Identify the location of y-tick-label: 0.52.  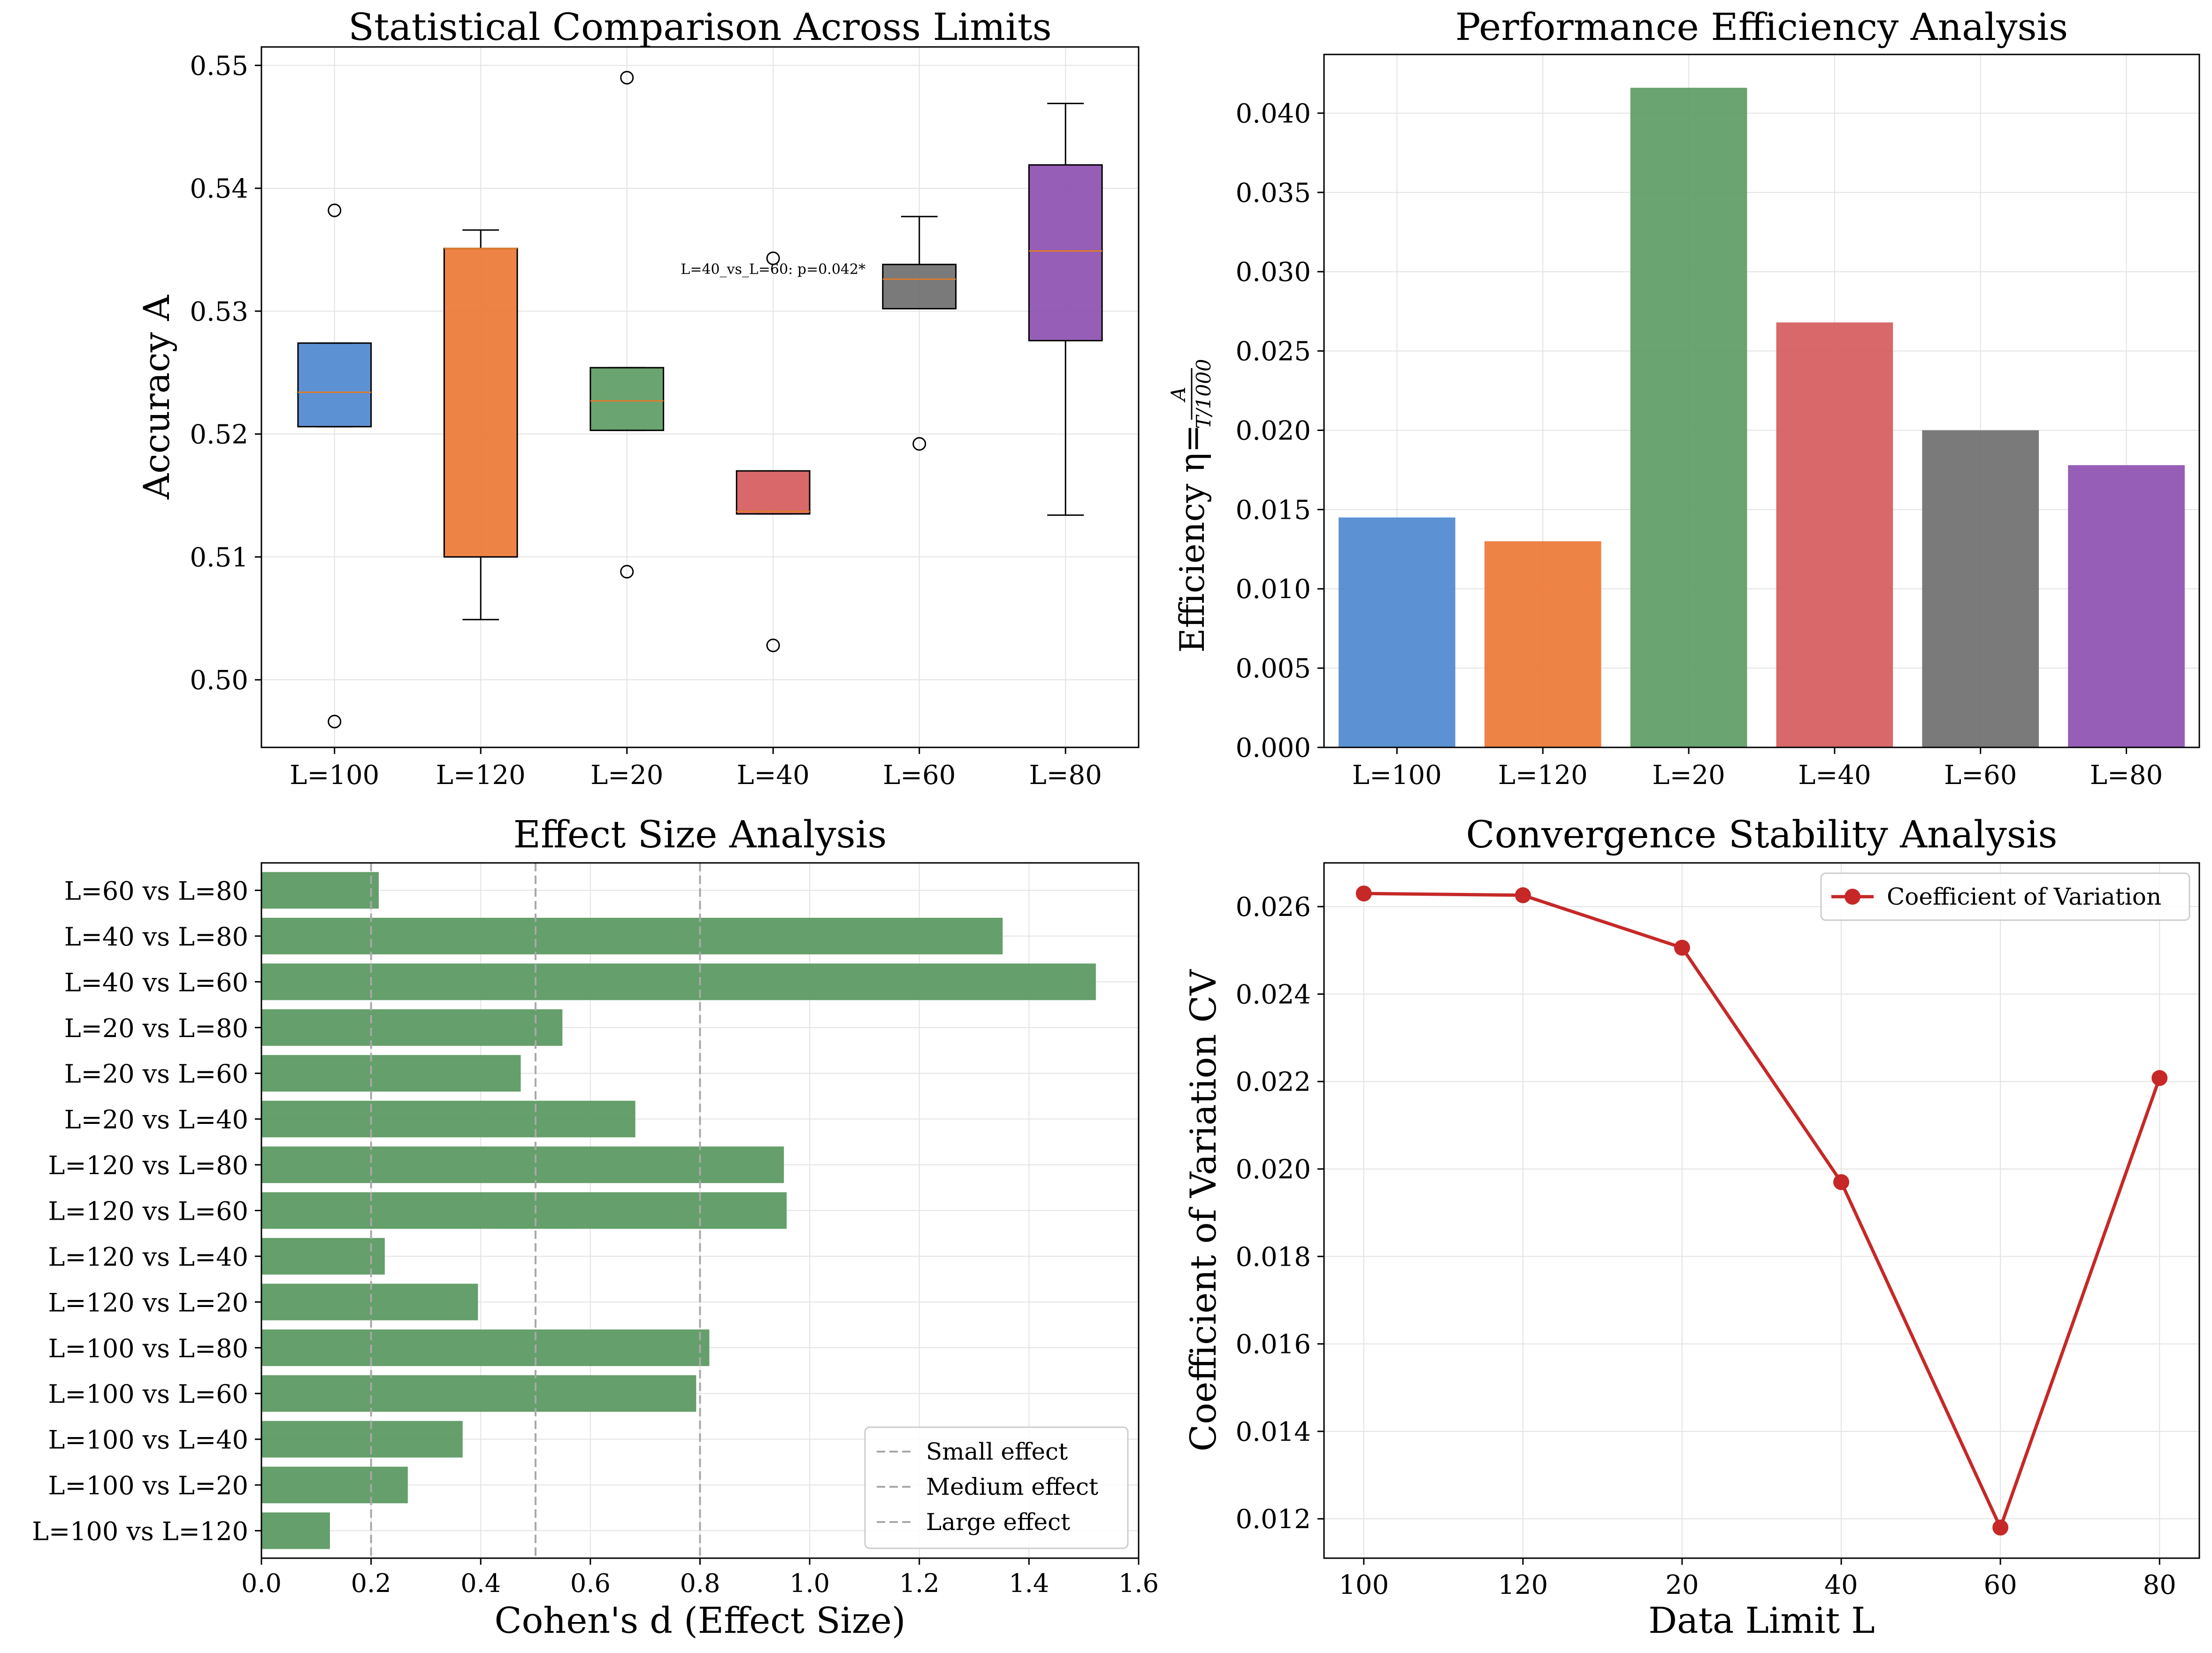
(219, 435).